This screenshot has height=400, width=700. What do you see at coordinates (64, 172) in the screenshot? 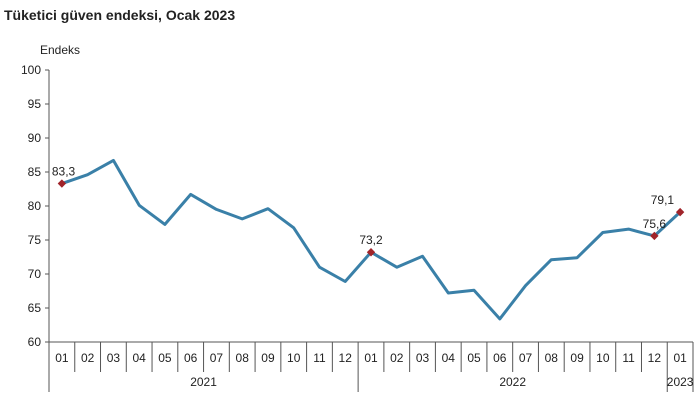
I see `data-label: 83,3` at bounding box center [64, 172].